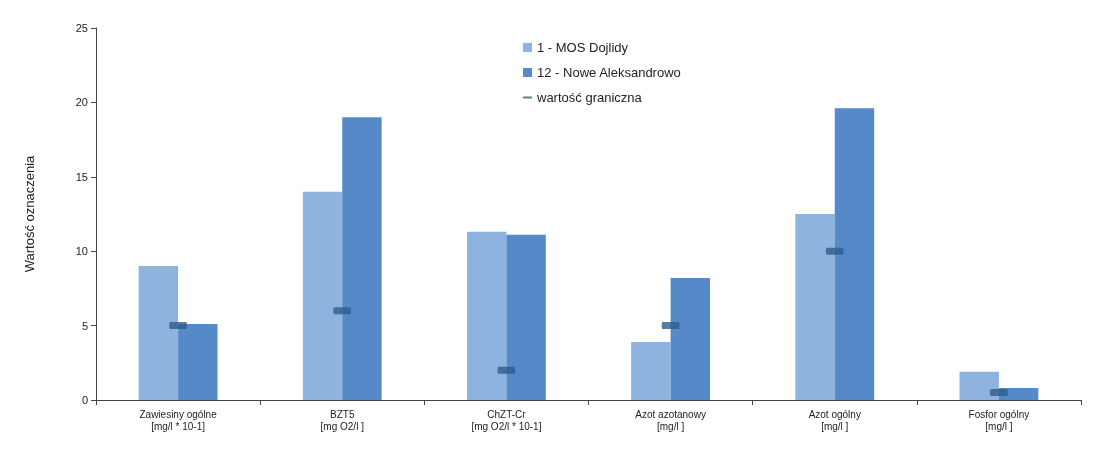  I want to click on y-tick-label: 20, so click(81, 102).